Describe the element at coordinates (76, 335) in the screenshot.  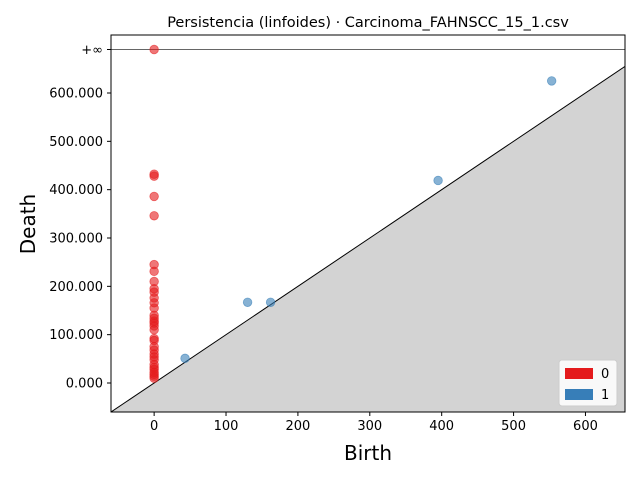
I see `y-tick-label: 100.000` at that location.